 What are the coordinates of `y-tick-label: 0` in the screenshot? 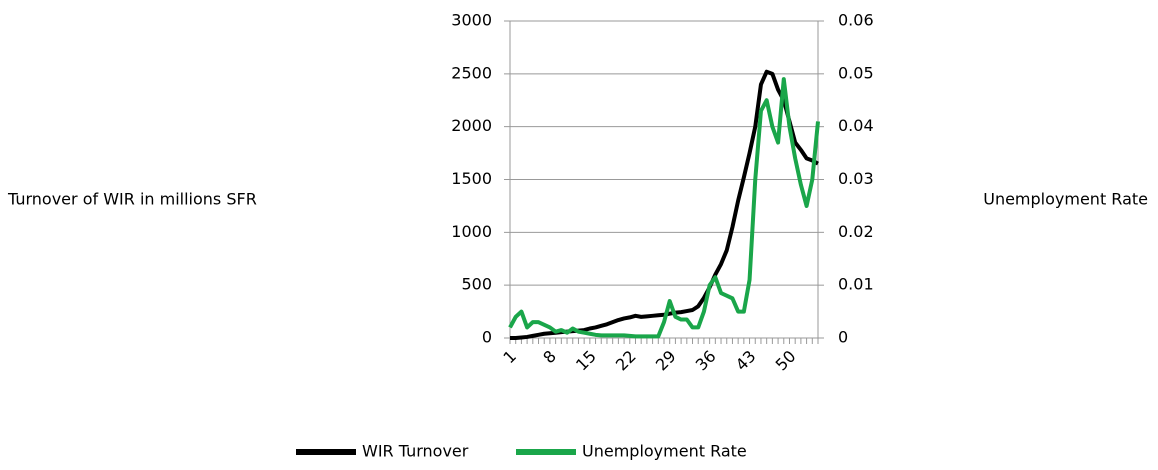 It's located at (487, 337).